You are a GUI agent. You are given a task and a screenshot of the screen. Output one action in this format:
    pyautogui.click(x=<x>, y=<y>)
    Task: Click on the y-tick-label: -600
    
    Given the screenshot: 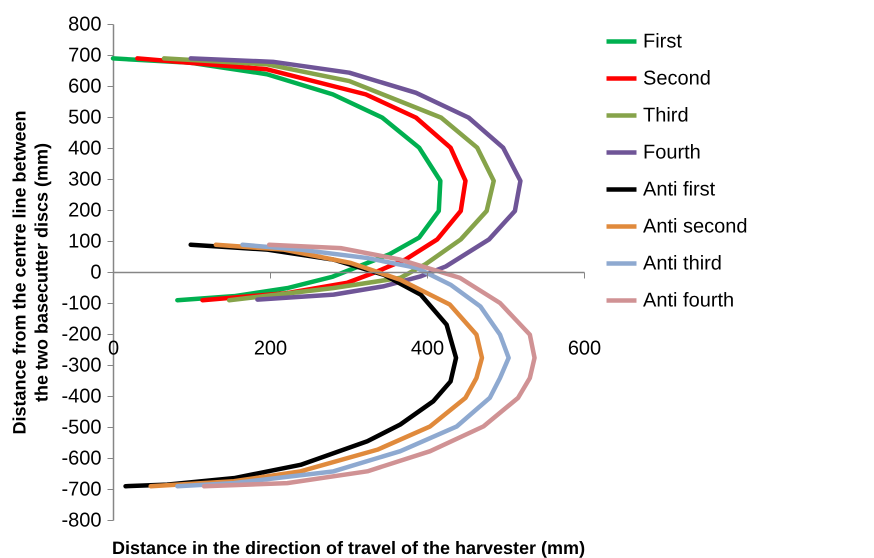 What is the action you would take?
    pyautogui.click(x=81, y=459)
    